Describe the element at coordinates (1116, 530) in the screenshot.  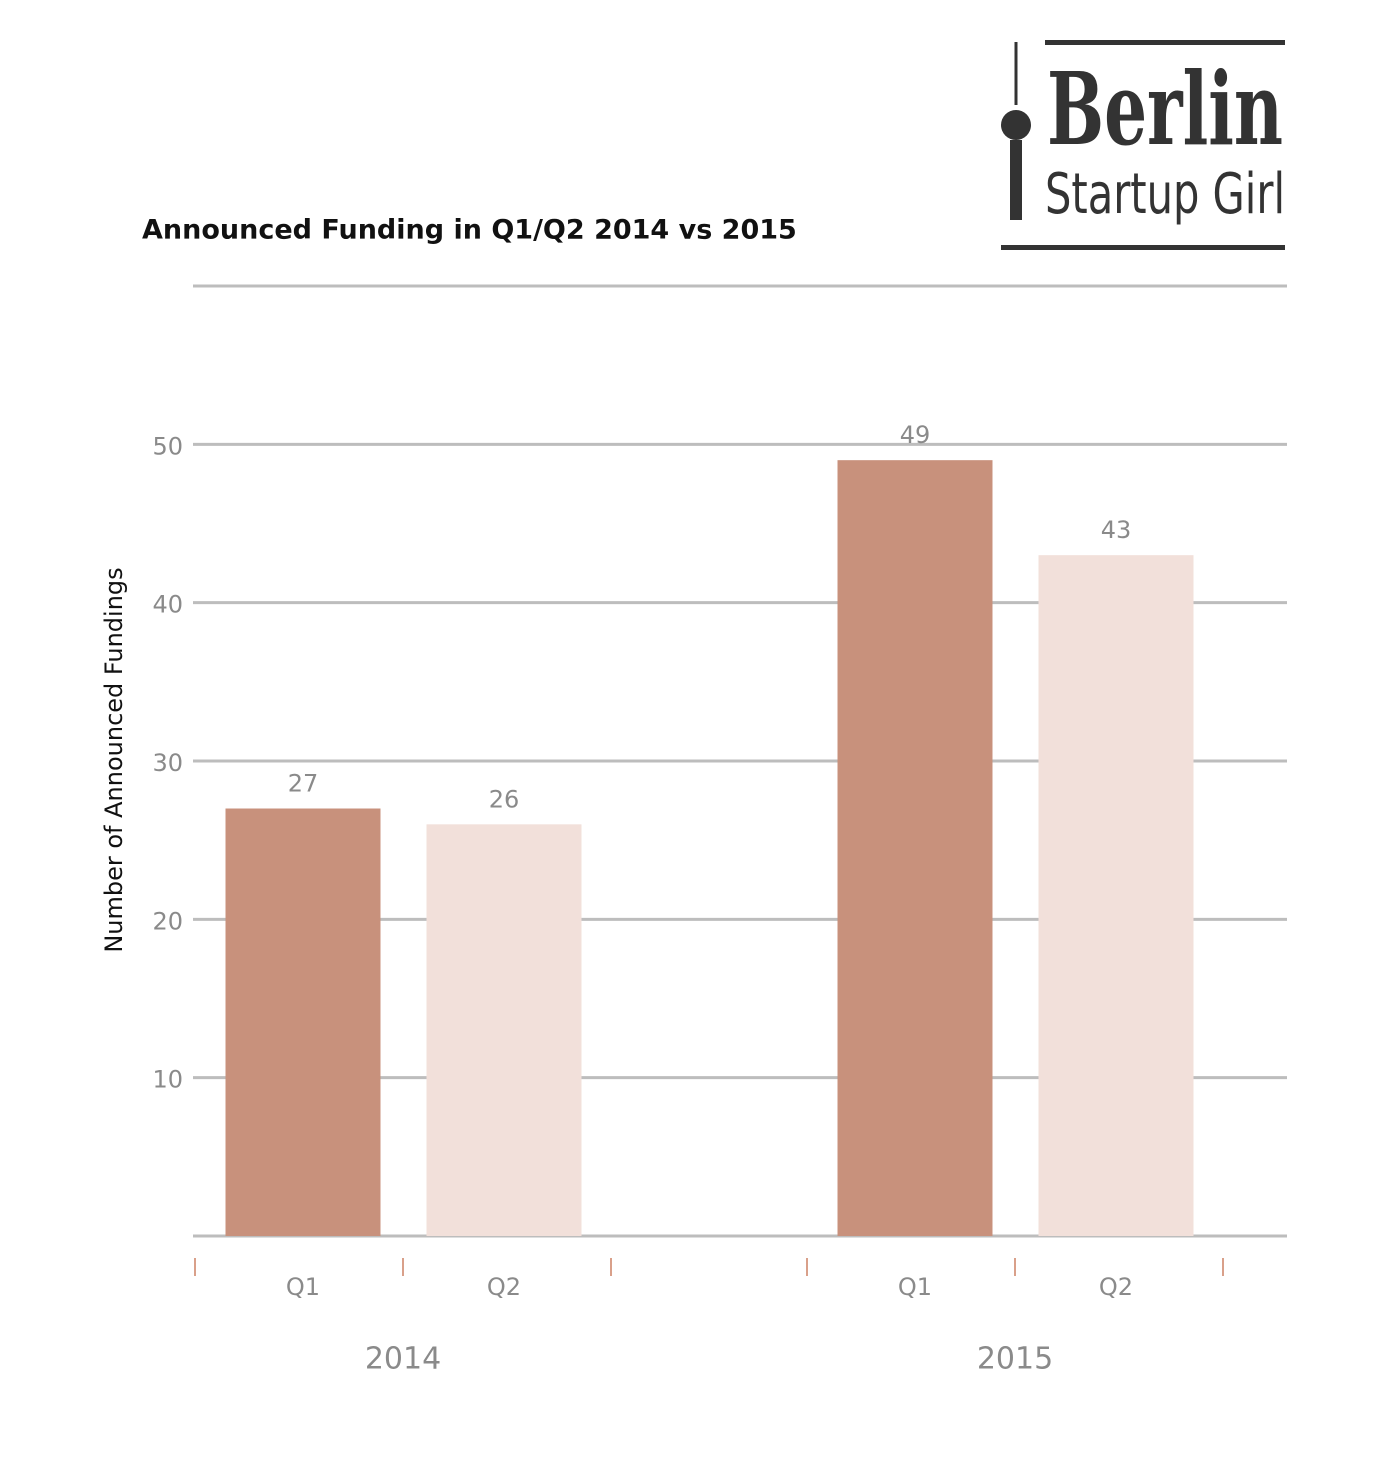
I see `value-label: 43` at that location.